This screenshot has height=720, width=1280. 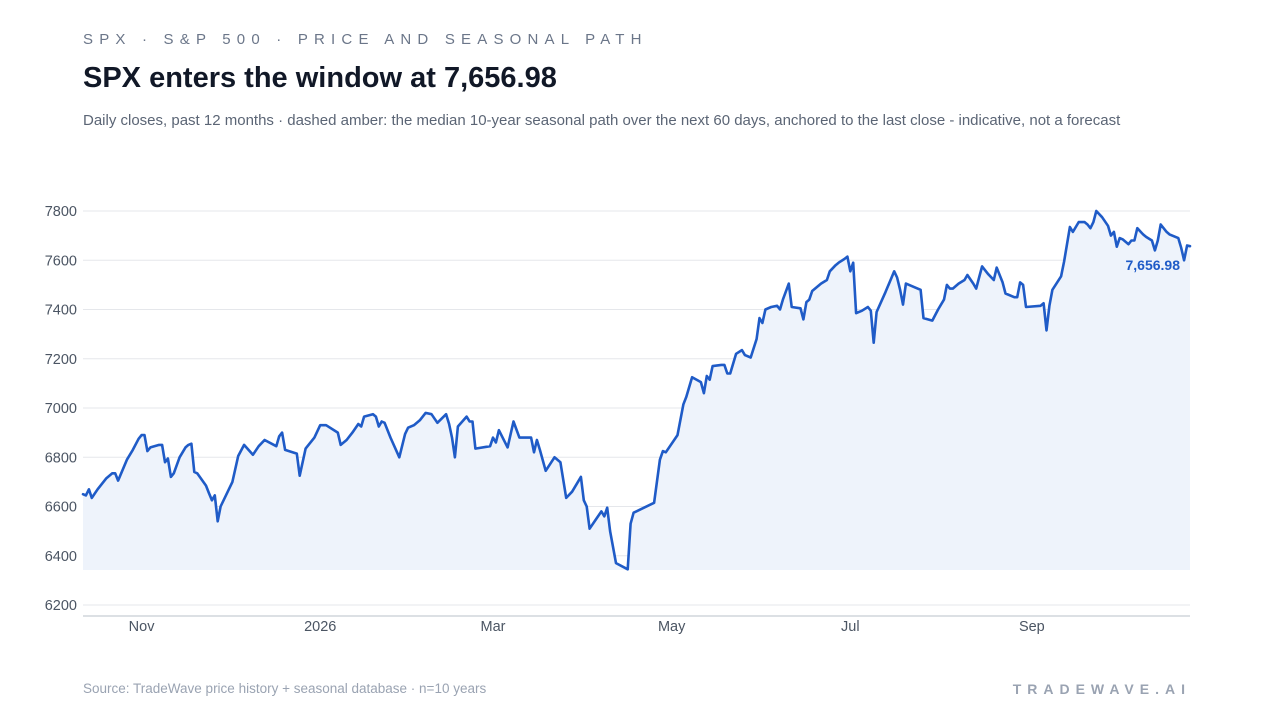 What do you see at coordinates (61, 508) in the screenshot?
I see `y-tick-label: 6600` at bounding box center [61, 508].